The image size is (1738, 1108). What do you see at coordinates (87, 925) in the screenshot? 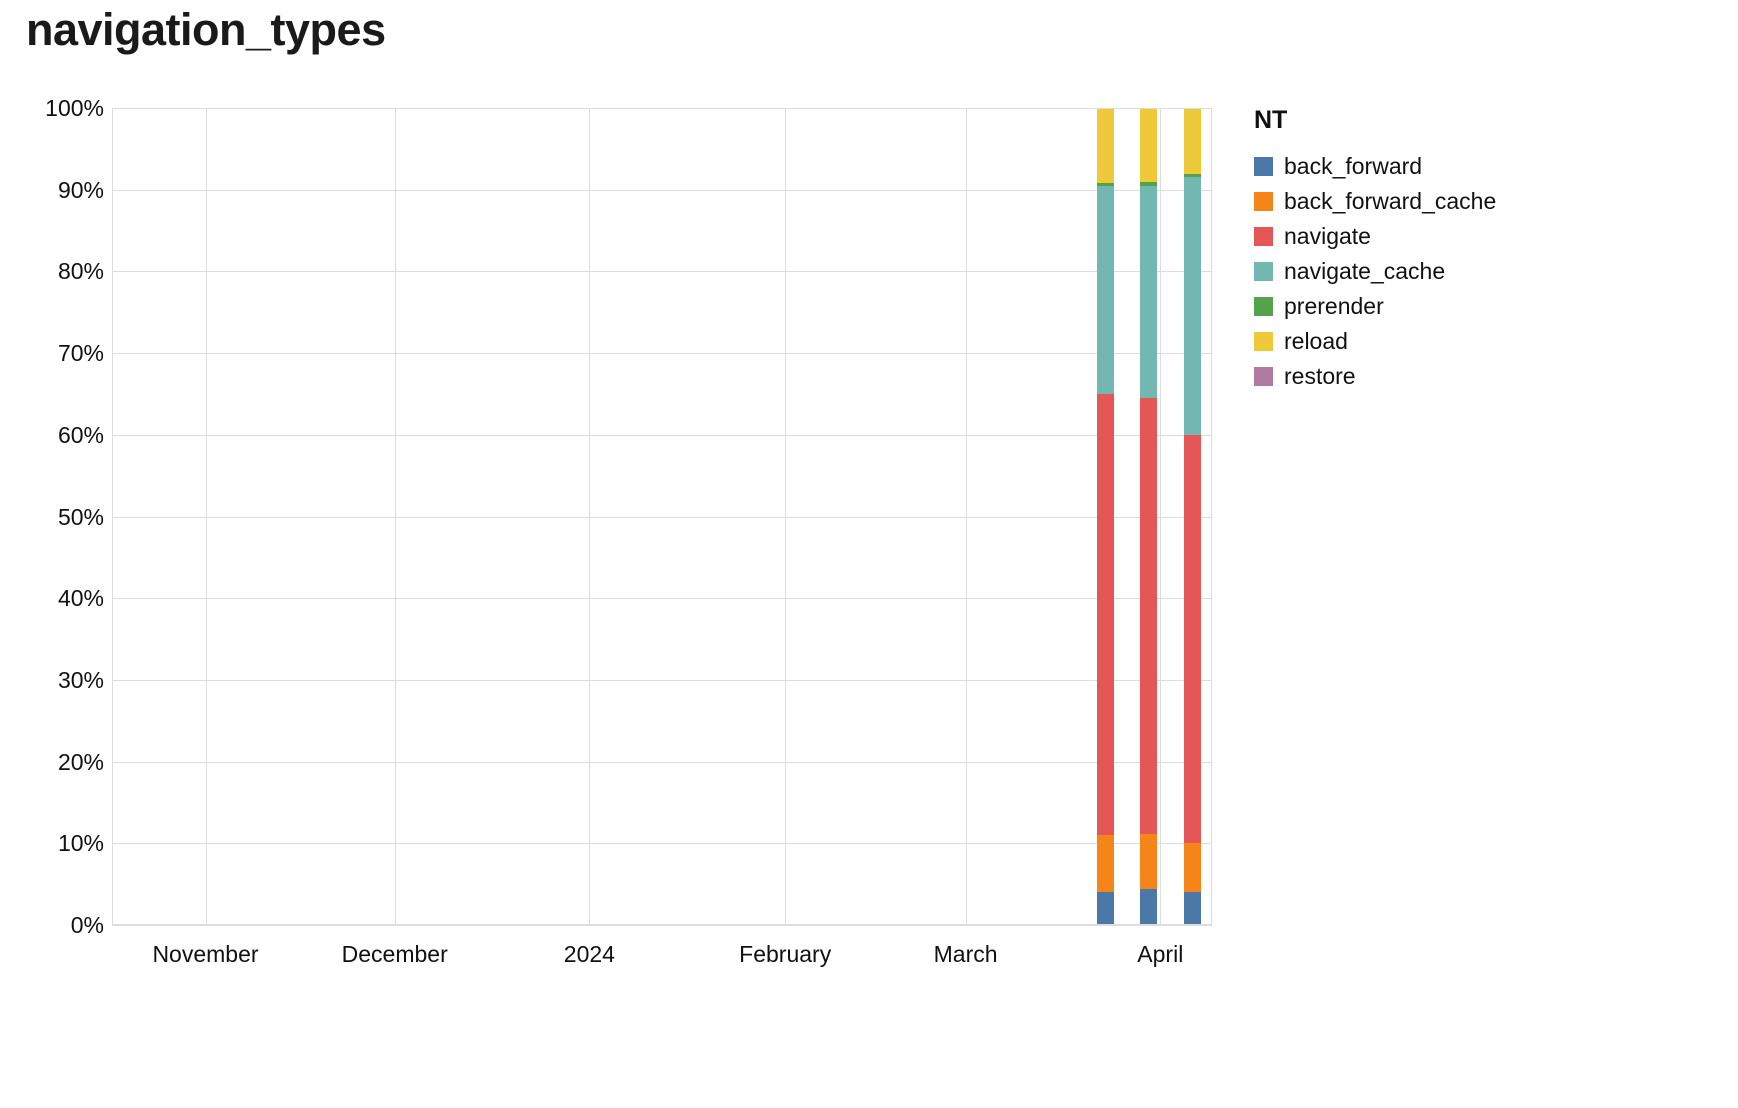
I see `y-axis-label: 0%` at bounding box center [87, 925].